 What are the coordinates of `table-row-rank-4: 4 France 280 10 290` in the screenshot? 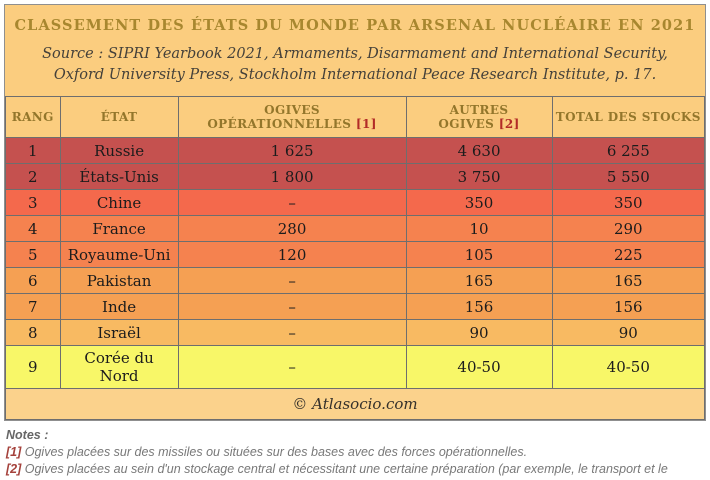 It's located at (355, 229).